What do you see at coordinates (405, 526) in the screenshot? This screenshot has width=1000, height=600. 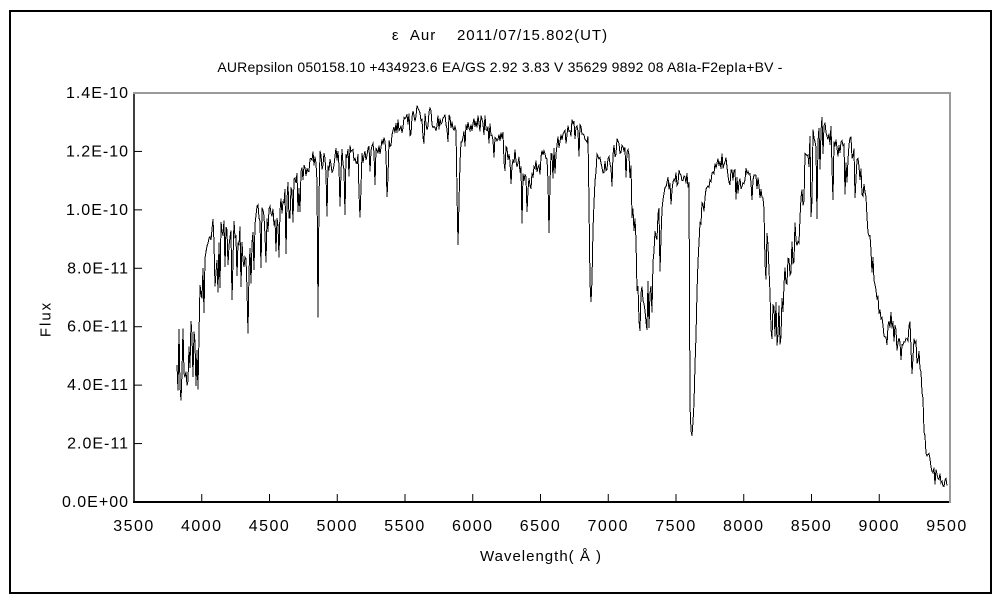 I see `x-tick-label: 5500` at bounding box center [405, 526].